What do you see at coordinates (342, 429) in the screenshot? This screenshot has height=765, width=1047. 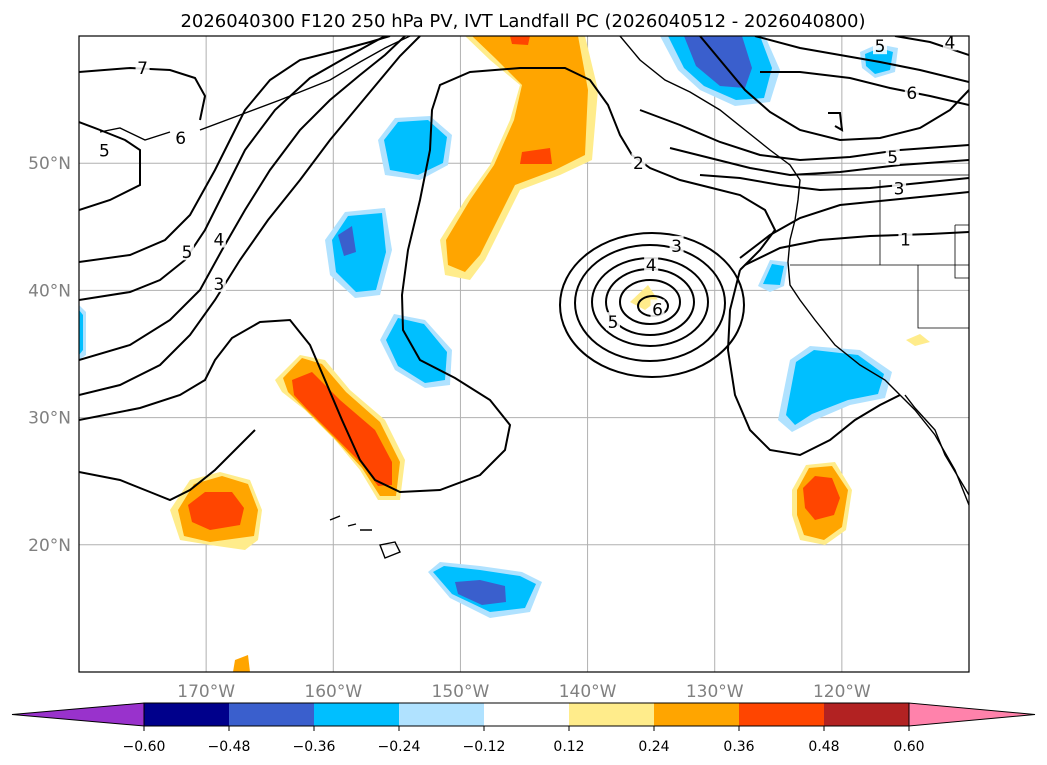 I see `positive-anomaly-central-core` at bounding box center [342, 429].